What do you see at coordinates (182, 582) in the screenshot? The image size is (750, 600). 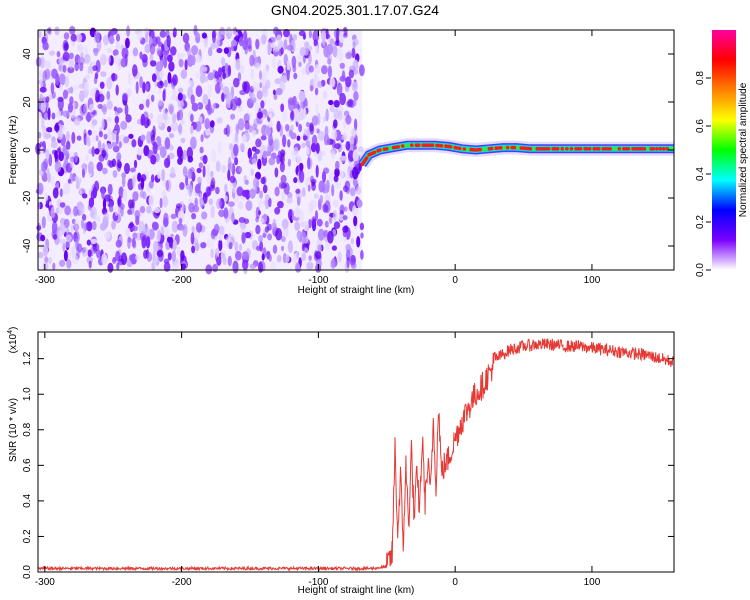 I see `x-tick-label: -200` at bounding box center [182, 582].